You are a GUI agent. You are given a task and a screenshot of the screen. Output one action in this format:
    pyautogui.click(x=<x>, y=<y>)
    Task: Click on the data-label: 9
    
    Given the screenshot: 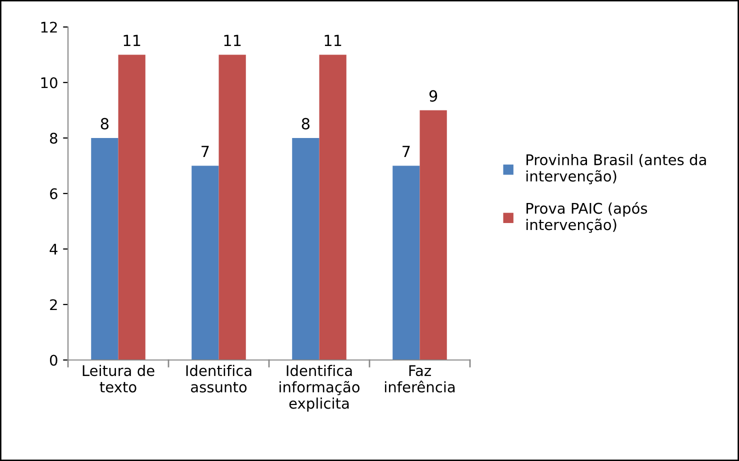 What is the action you would take?
    pyautogui.click(x=433, y=96)
    